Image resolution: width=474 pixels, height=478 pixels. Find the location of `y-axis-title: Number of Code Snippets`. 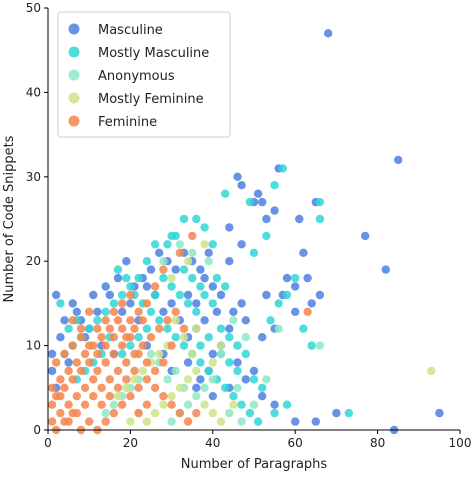

y-axis-title: Number of Code Snippets is located at coordinates (9, 218).